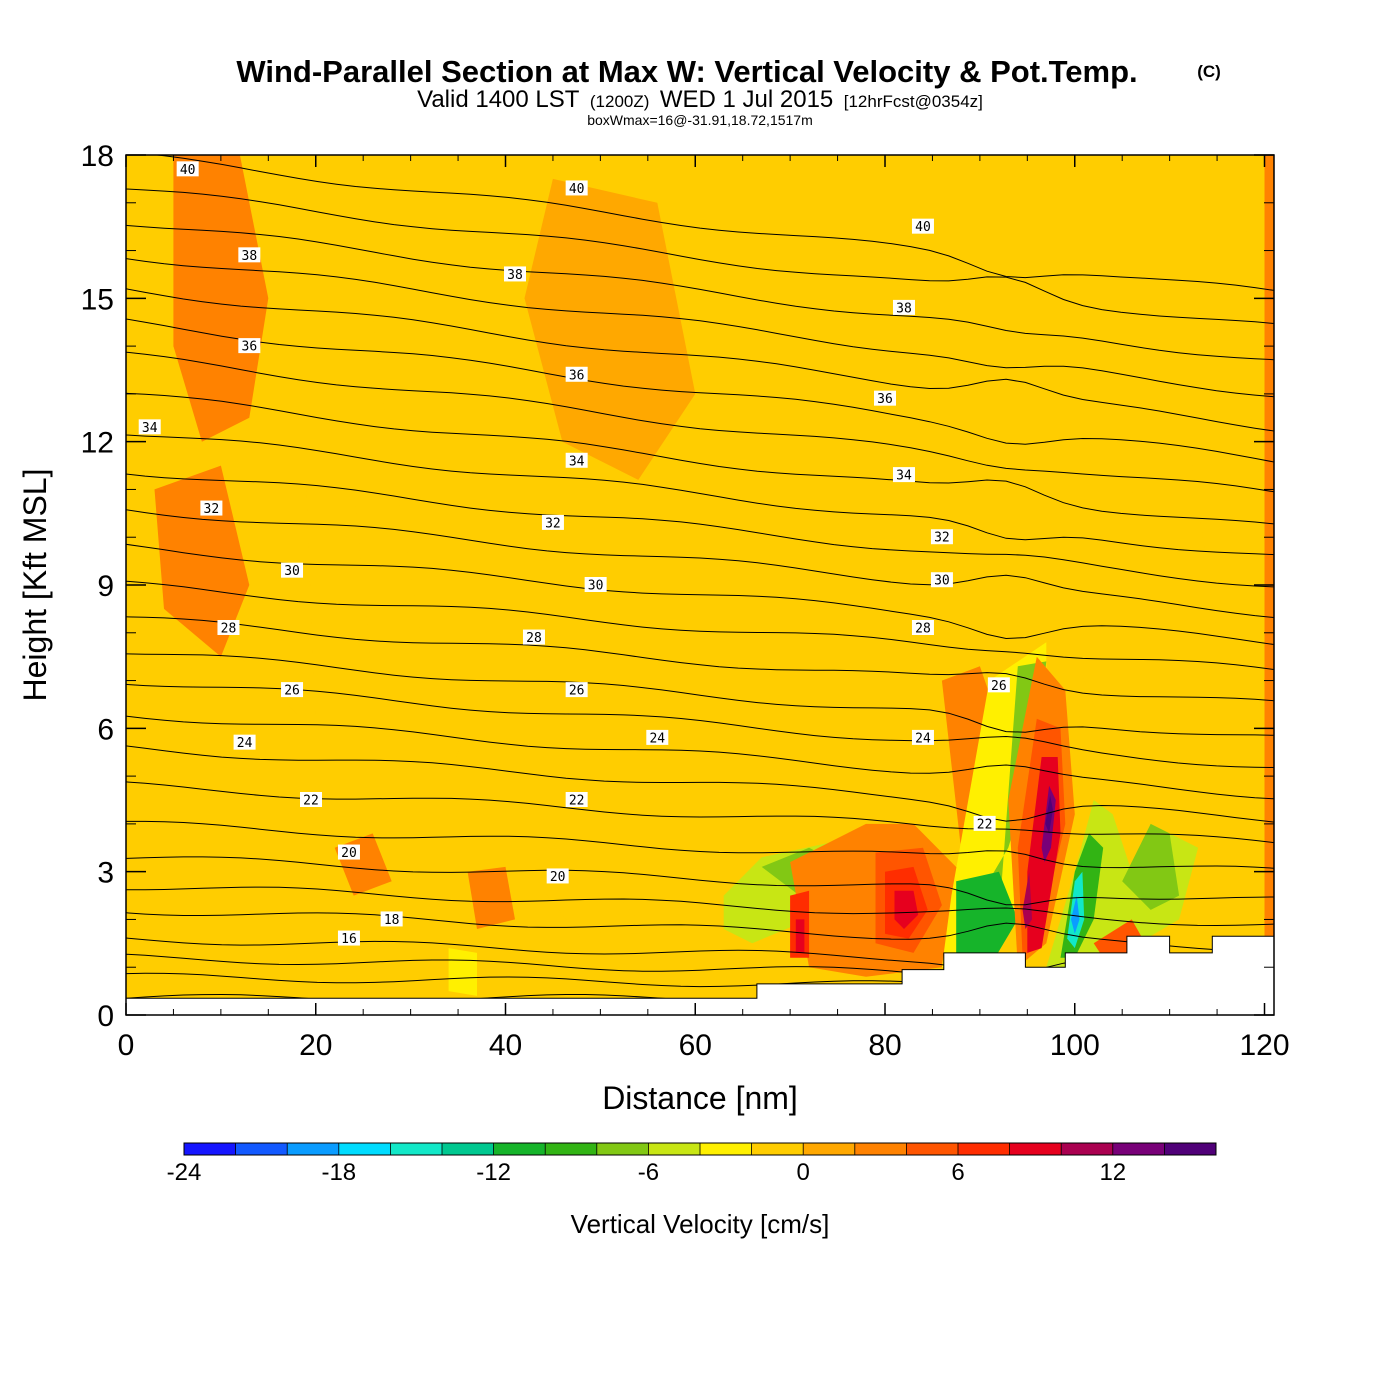  Describe the element at coordinates (211, 508) in the screenshot. I see `contour-label-12: 32` at that location.